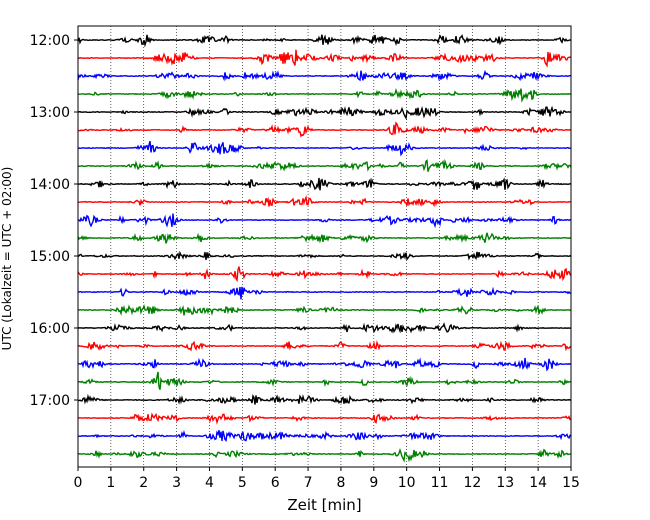  I want to click on x-tick-label: 0, so click(78, 483).